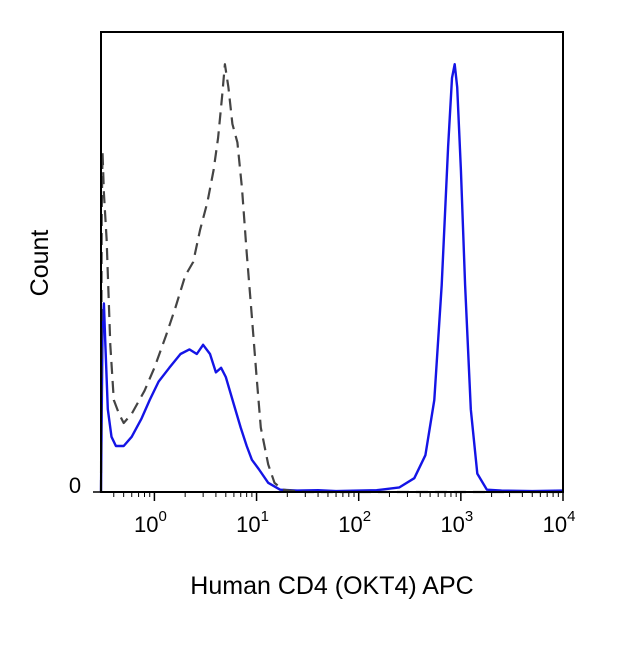 This screenshot has width=635, height=651. Describe the element at coordinates (150, 522) in the screenshot. I see `x-tick-label: 10⁰` at that location.